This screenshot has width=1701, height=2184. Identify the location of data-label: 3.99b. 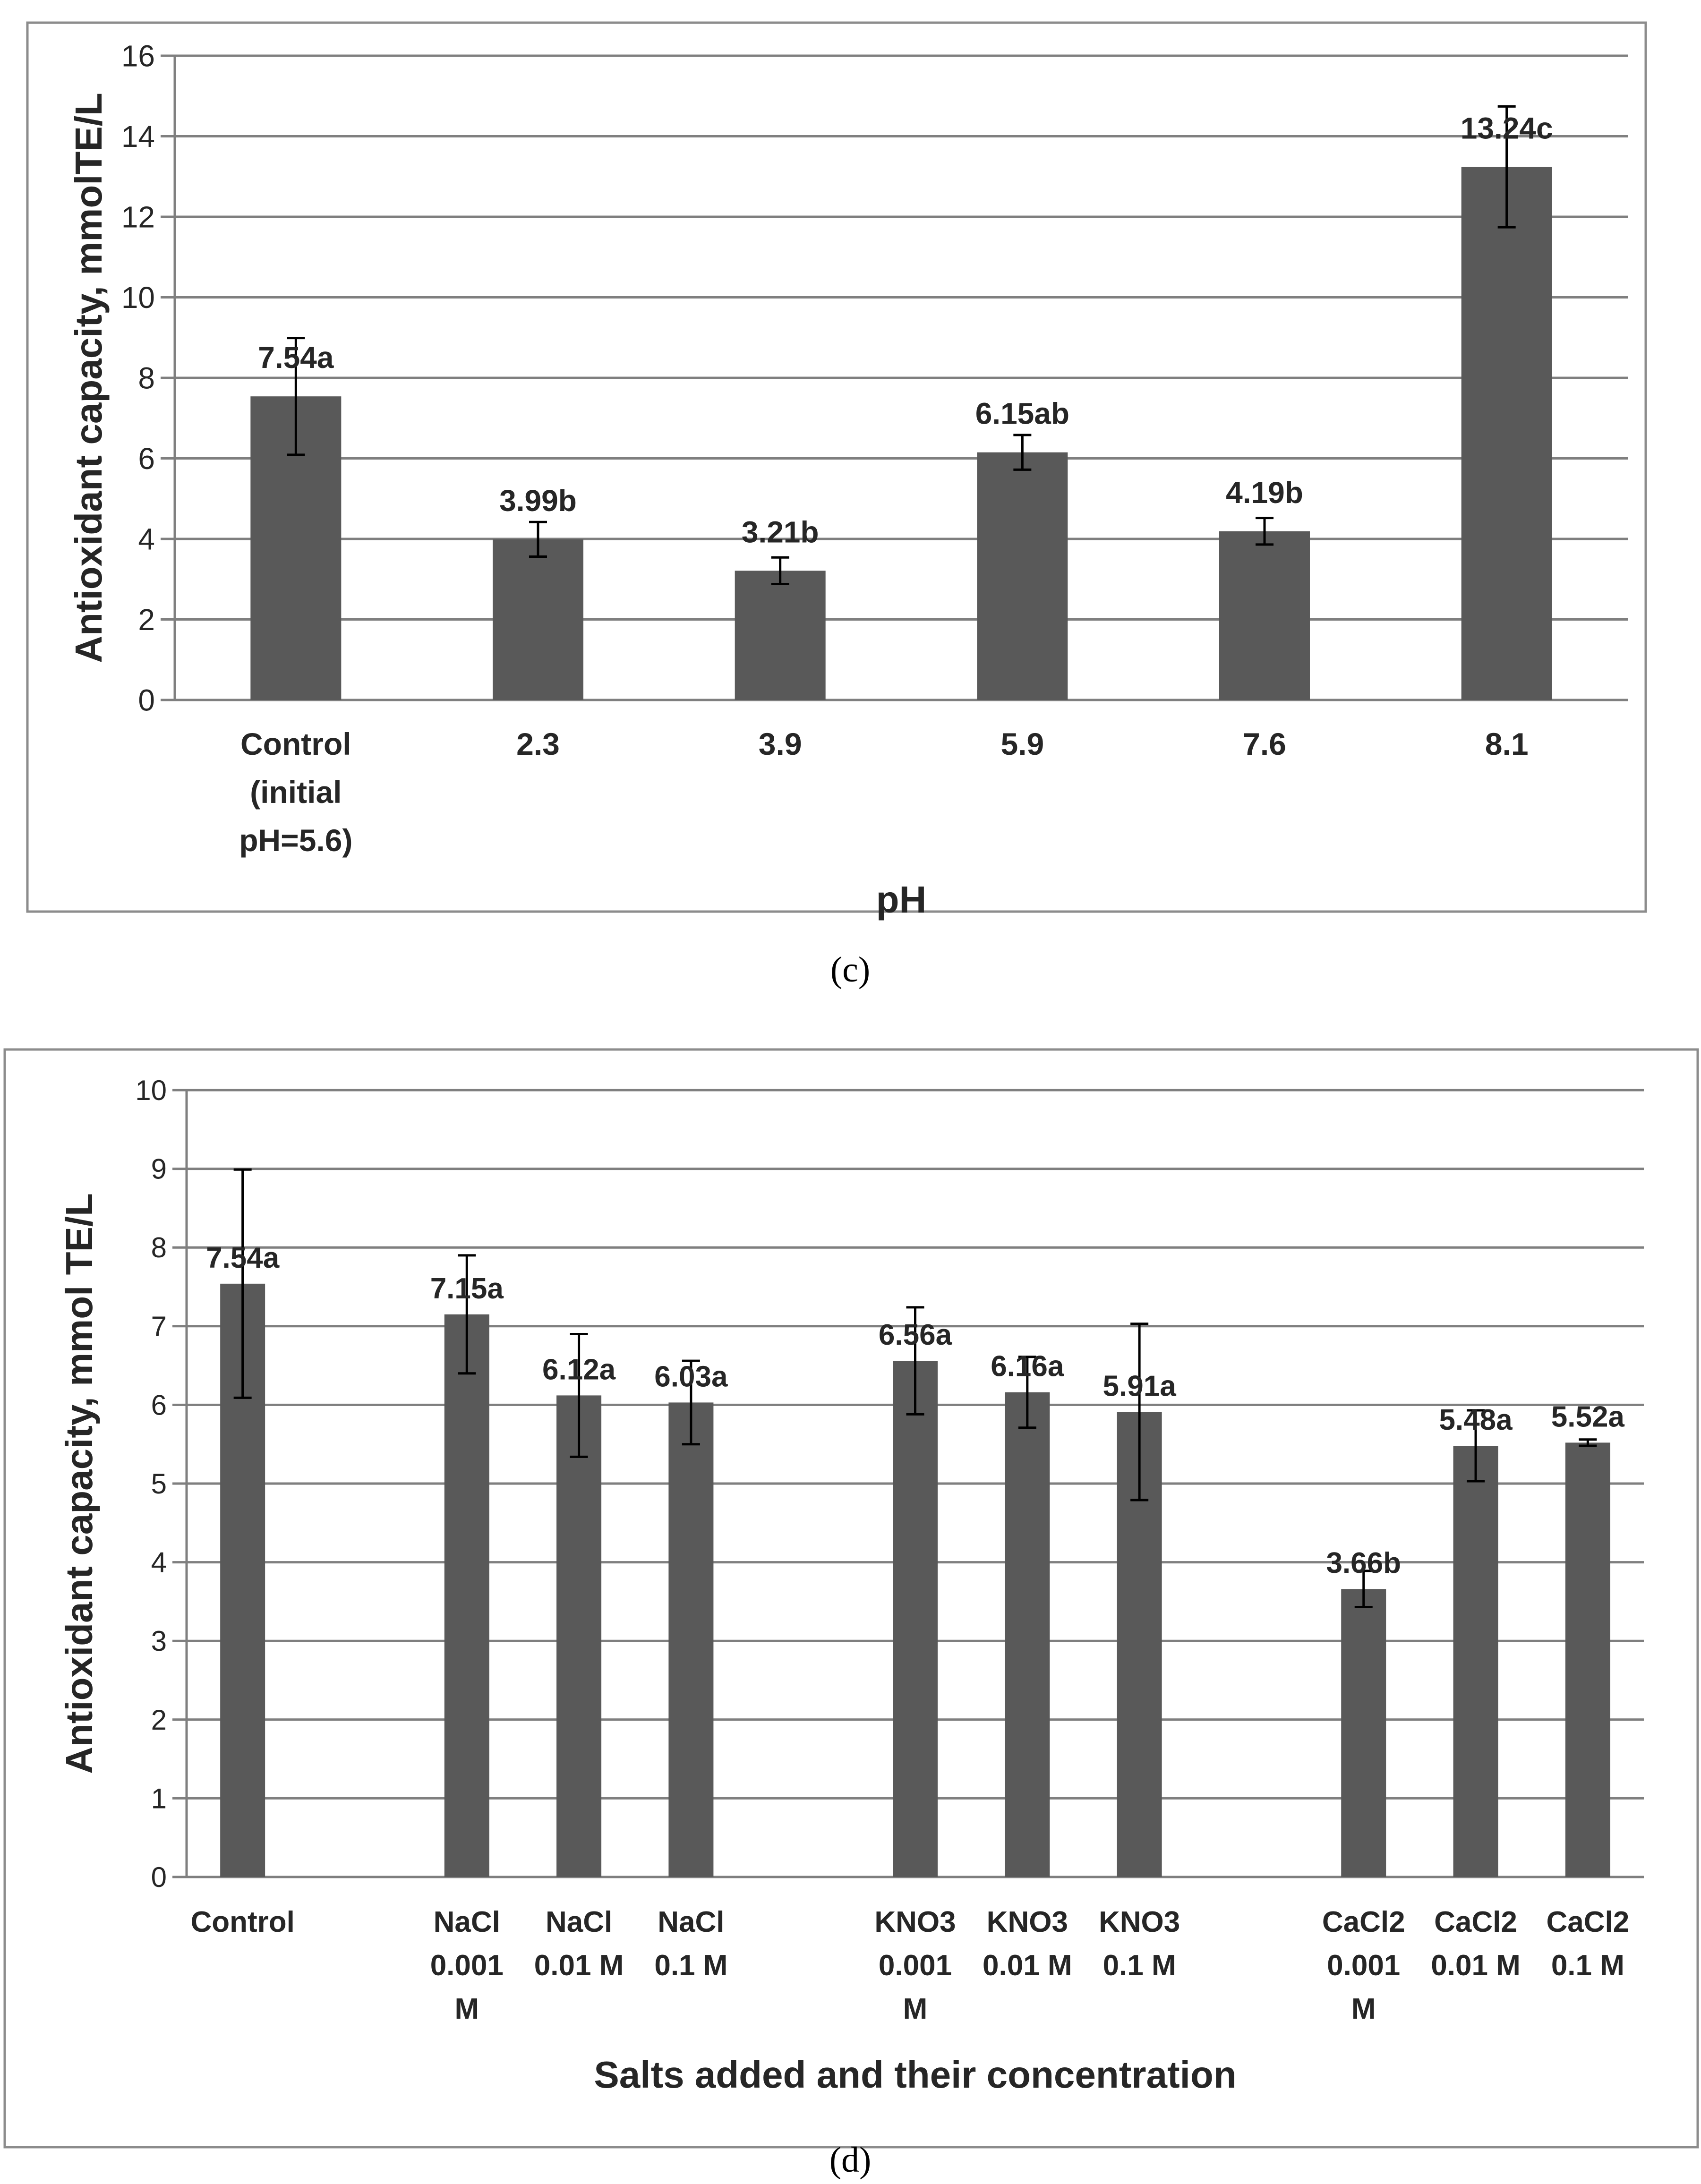
(538, 501).